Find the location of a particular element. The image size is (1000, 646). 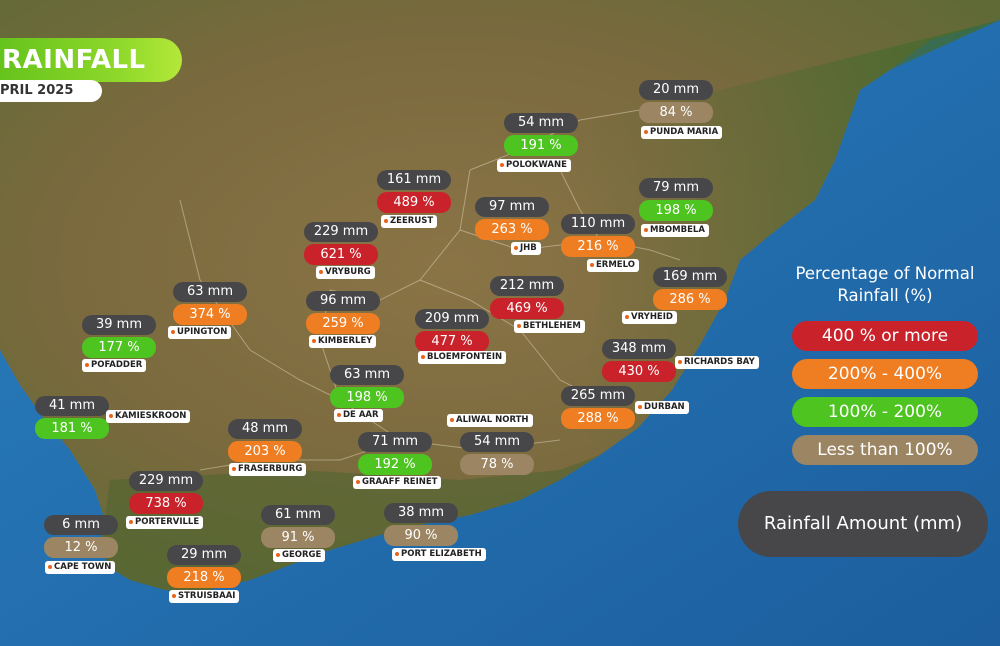

station-label-richards-bay: RICHARDS BAY is located at coordinates (717, 362).